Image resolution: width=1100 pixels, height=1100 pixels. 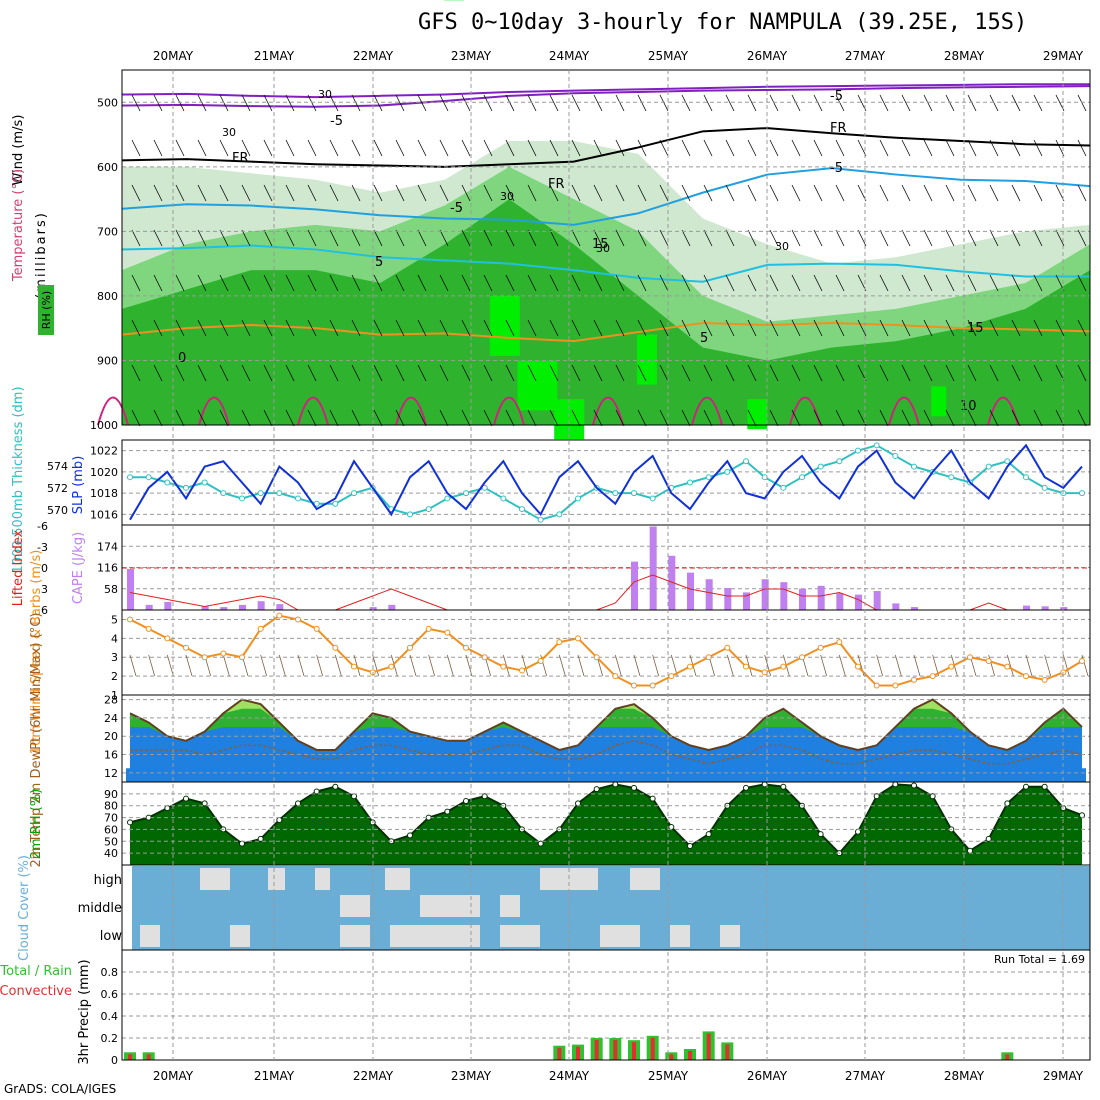 What do you see at coordinates (274, 56) in the screenshot?
I see `day-label-top: 21MAY` at bounding box center [274, 56].